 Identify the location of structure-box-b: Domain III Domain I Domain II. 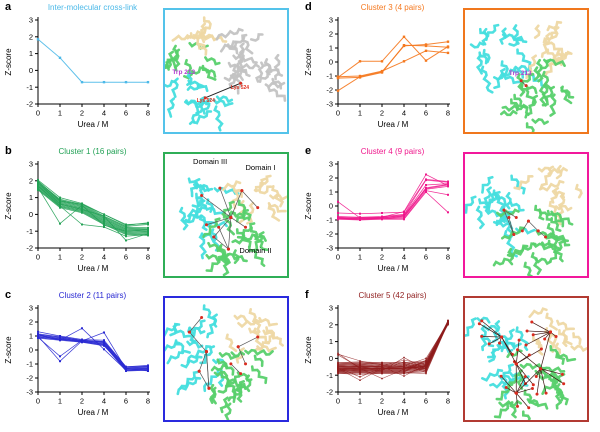
(226, 215).